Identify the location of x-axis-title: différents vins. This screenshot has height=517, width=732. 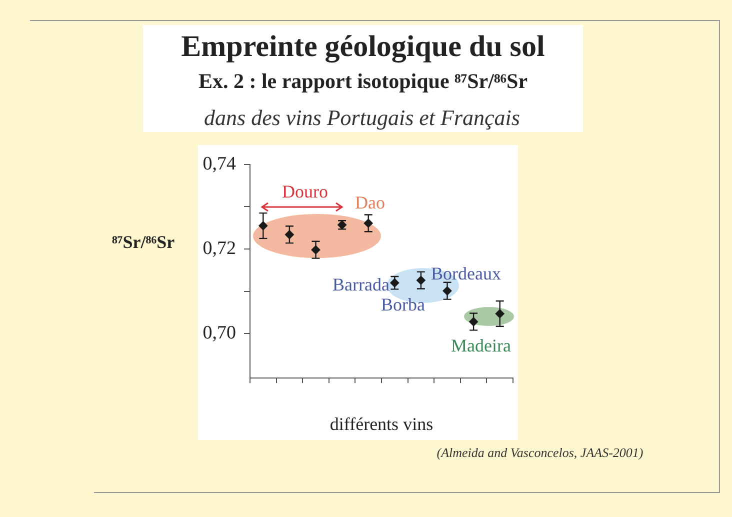
(382, 424).